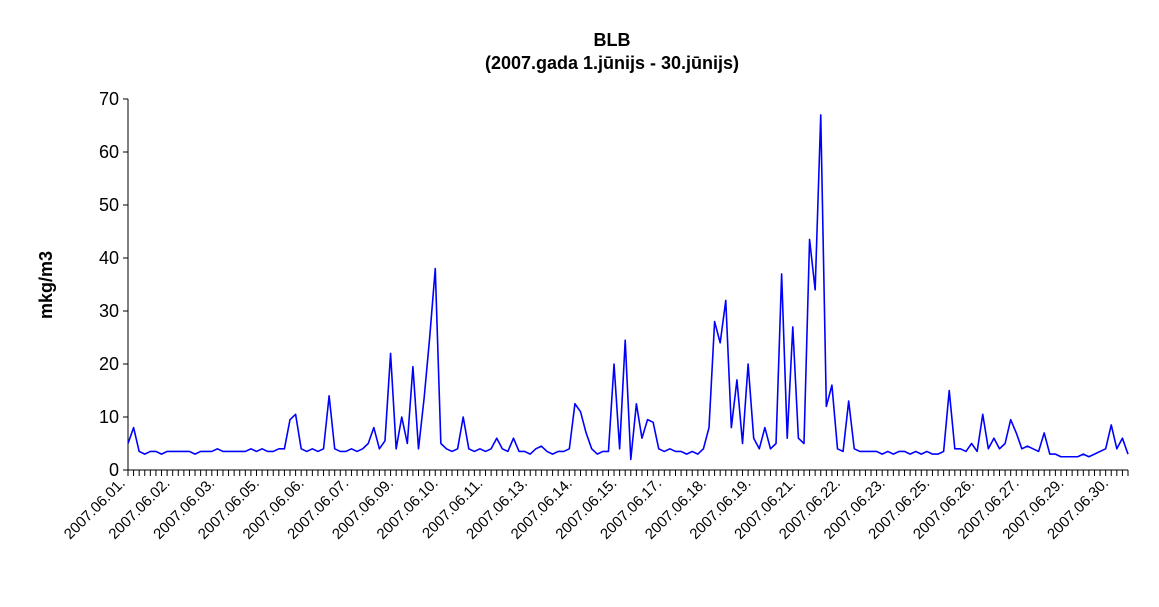  What do you see at coordinates (612, 63) in the screenshot?
I see `chart-subtitle: (2007.gada 1.jūnijs - 30.jūnijs)` at bounding box center [612, 63].